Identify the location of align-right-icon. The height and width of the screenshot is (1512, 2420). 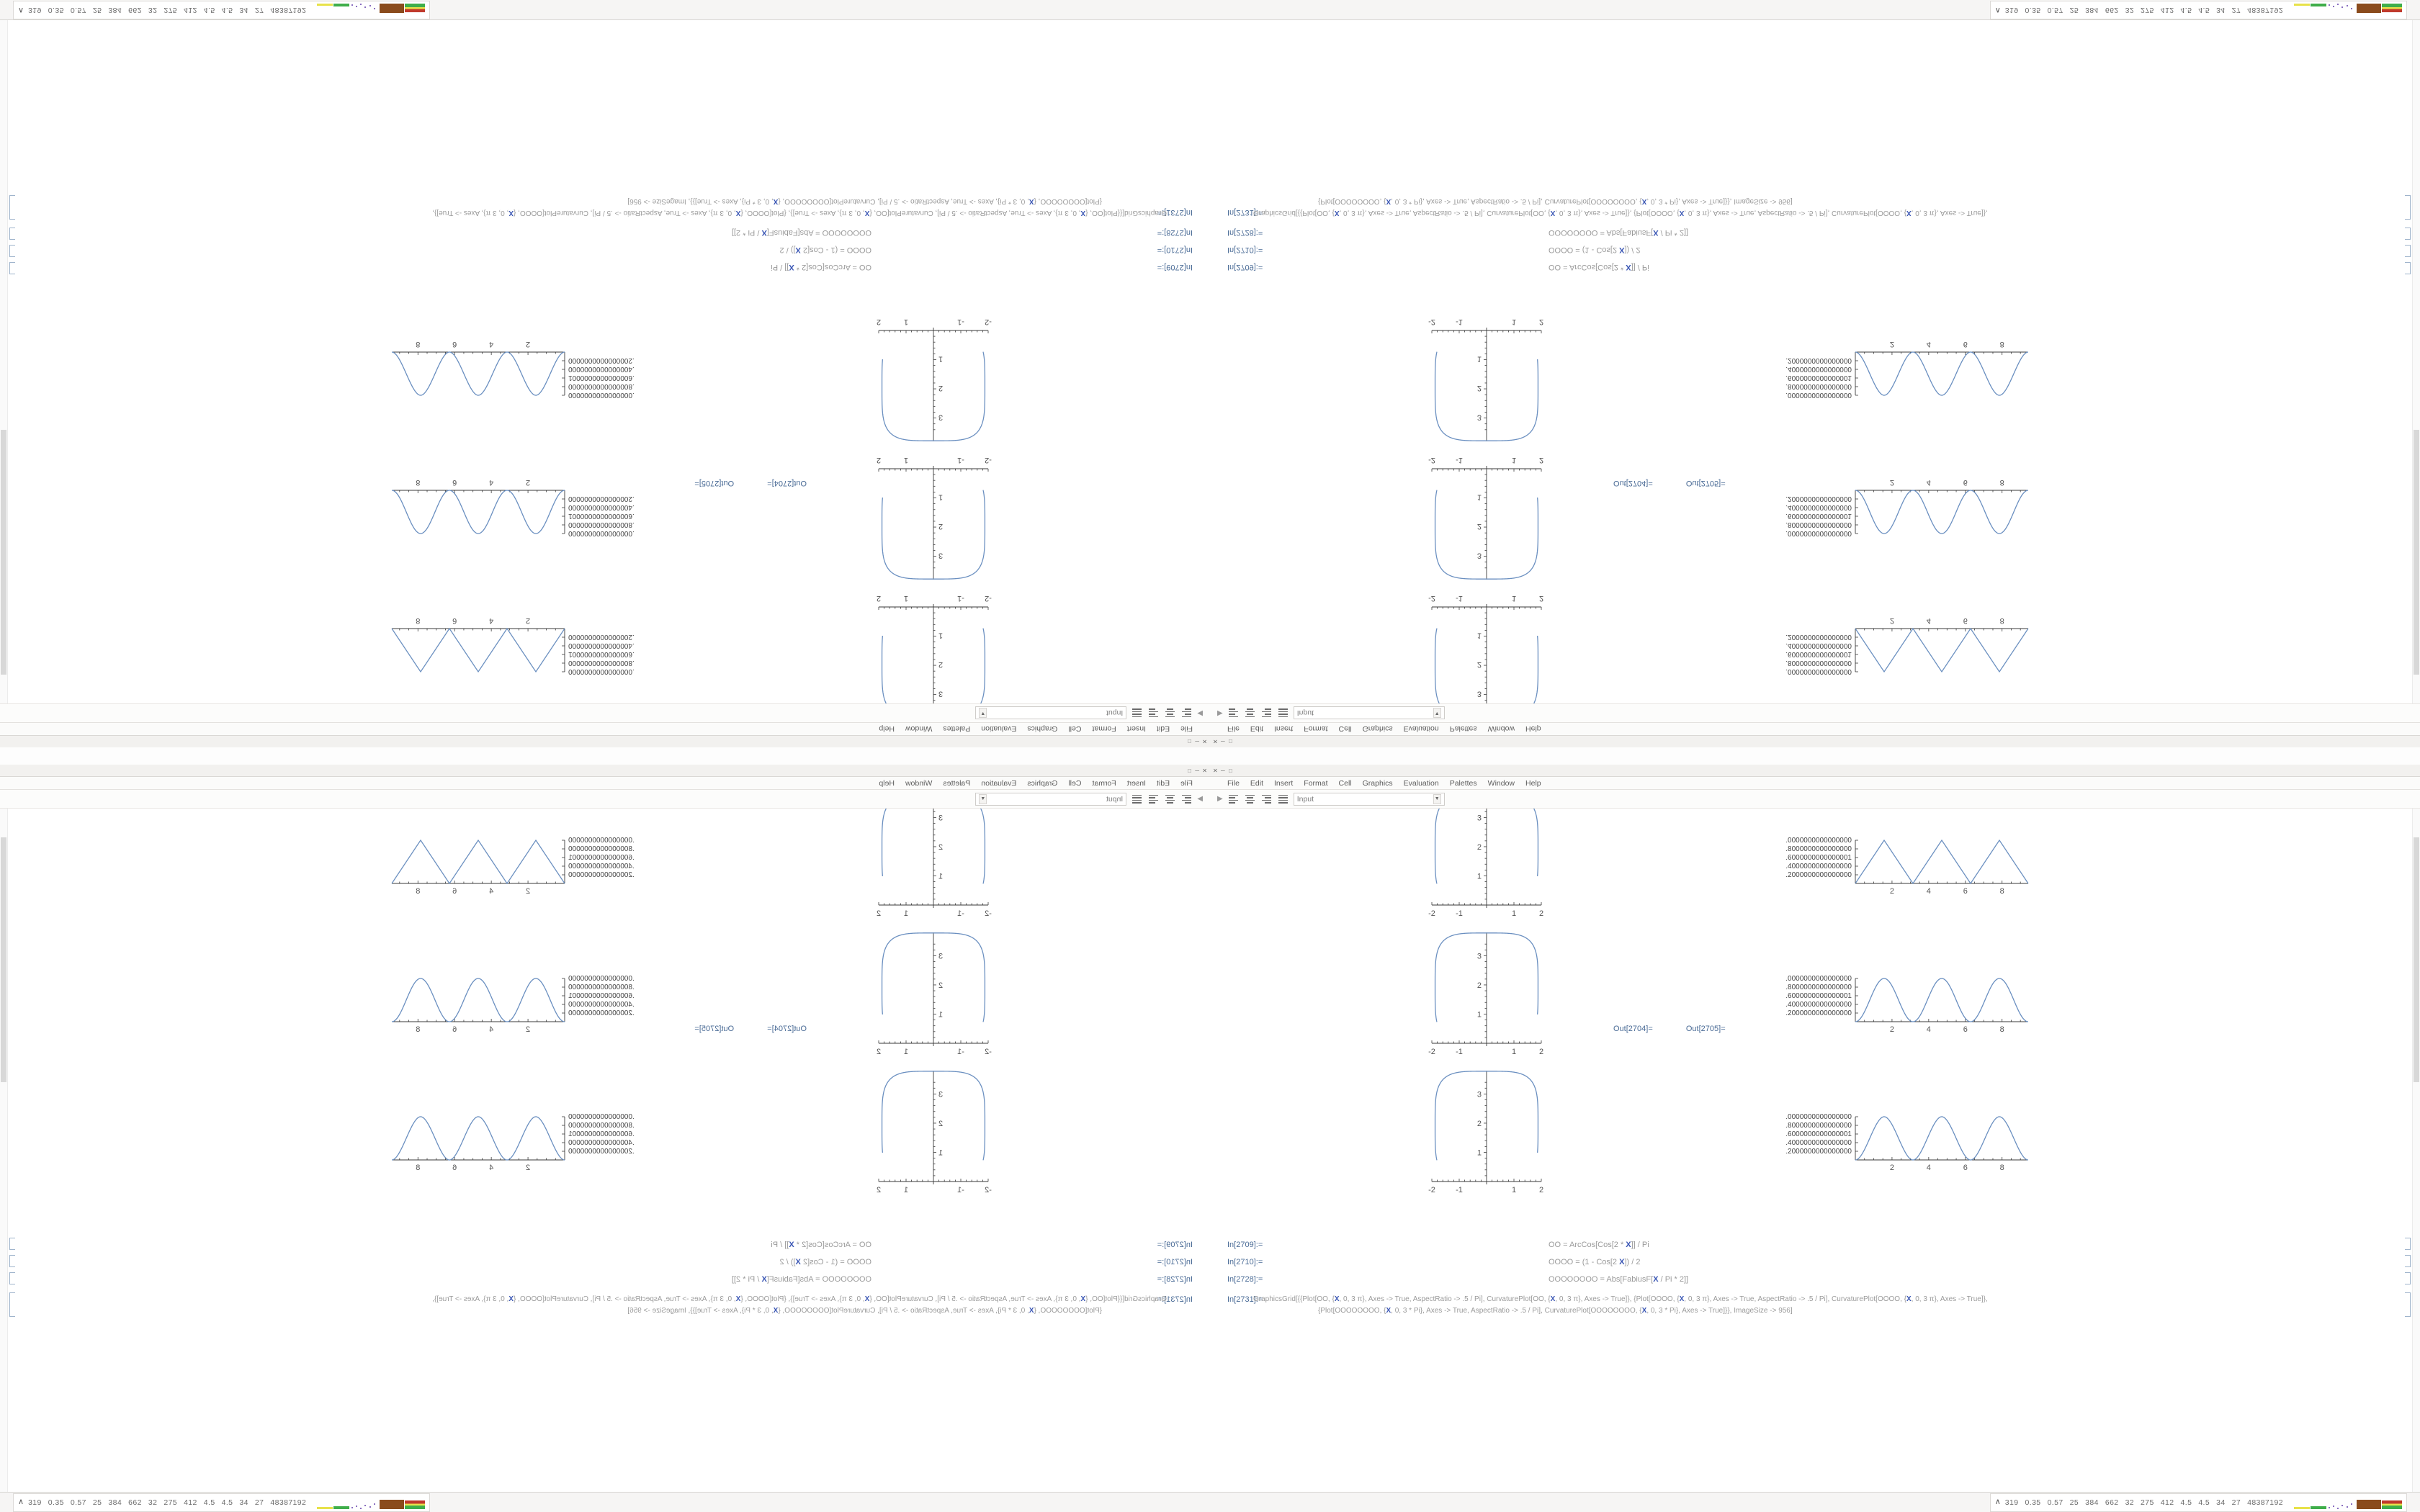
(1153, 713).